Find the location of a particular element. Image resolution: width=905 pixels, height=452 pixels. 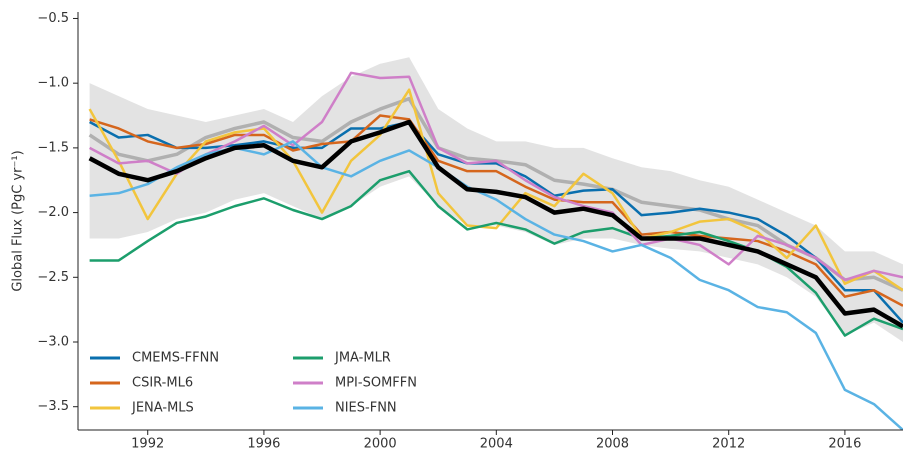

y-tick-label: −1.5 is located at coordinates (53, 147).